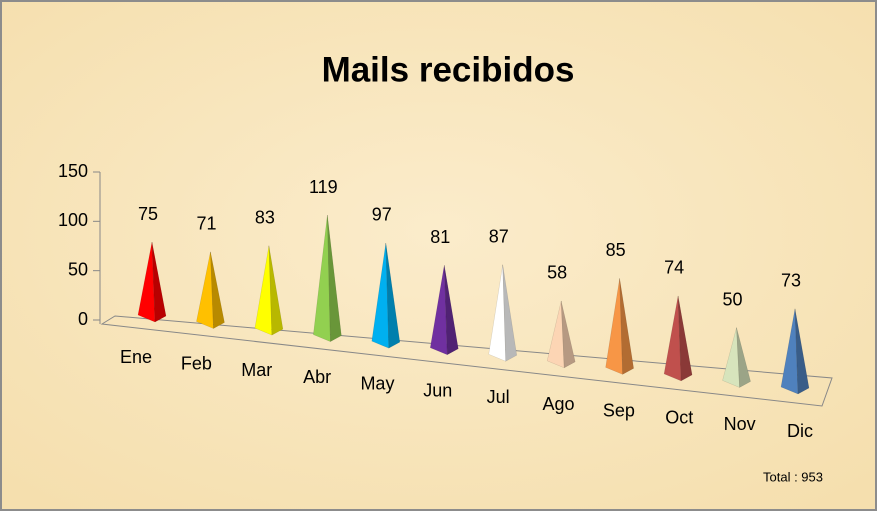 This screenshot has width=877, height=511. What do you see at coordinates (323, 187) in the screenshot?
I see `value-label: 119` at bounding box center [323, 187].